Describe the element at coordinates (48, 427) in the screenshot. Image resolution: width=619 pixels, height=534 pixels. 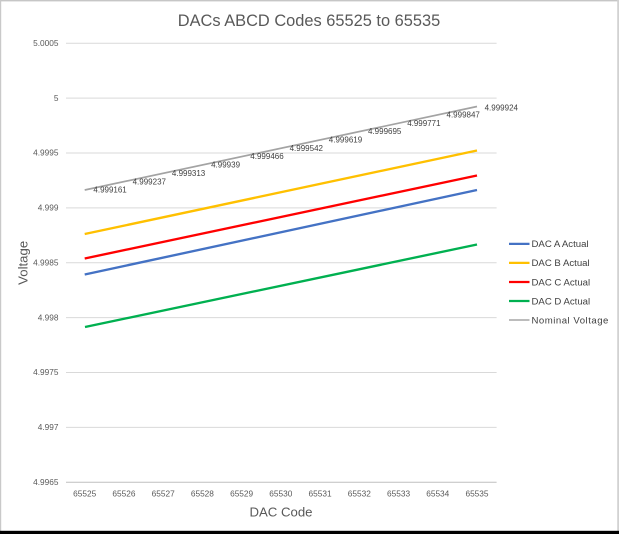
I see `svg-text: 4.997` at that location.